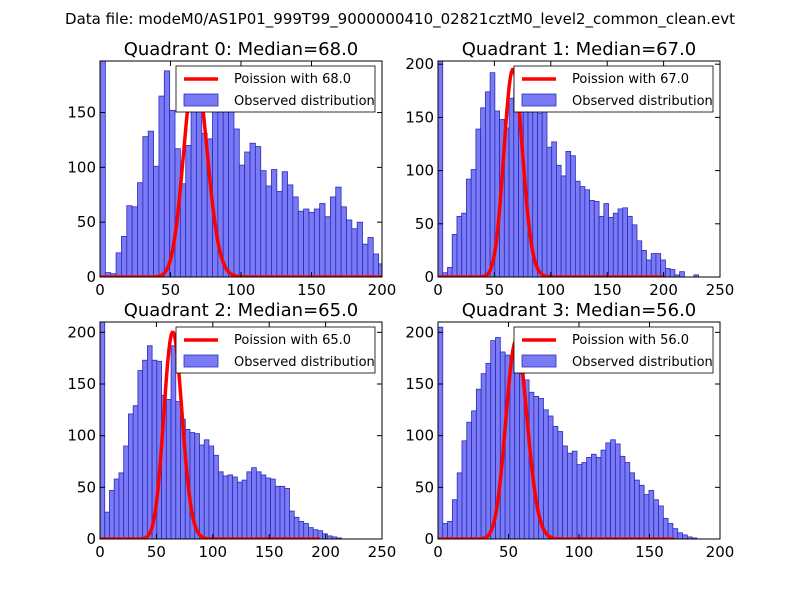 Image resolution: width=800 pixels, height=600 pixels. Describe the element at coordinates (539, 361) in the screenshot. I see `legend-bar-swatch` at that location.